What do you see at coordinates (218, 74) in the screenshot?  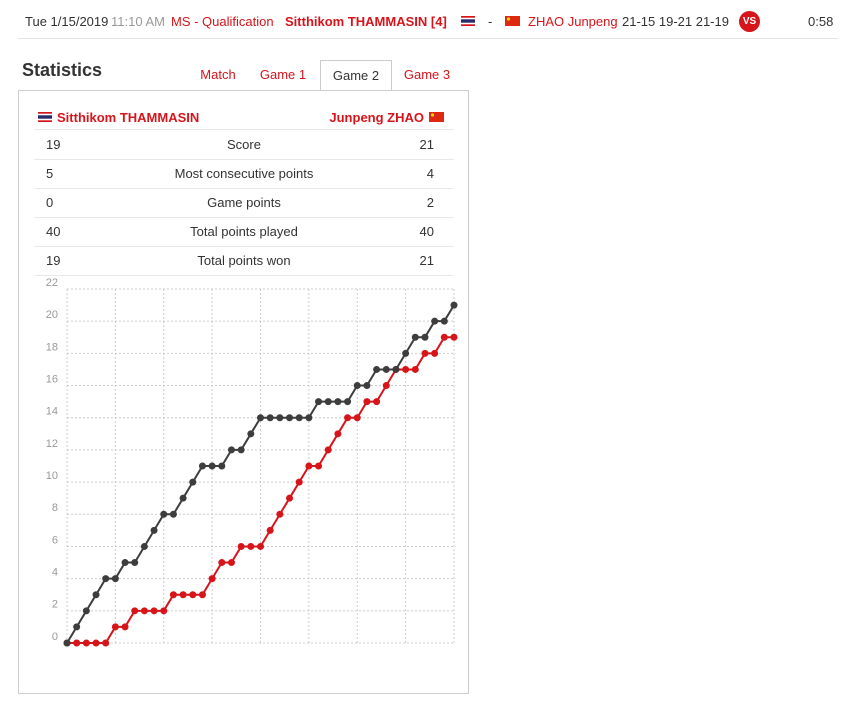 I see `tab: Match` at bounding box center [218, 74].